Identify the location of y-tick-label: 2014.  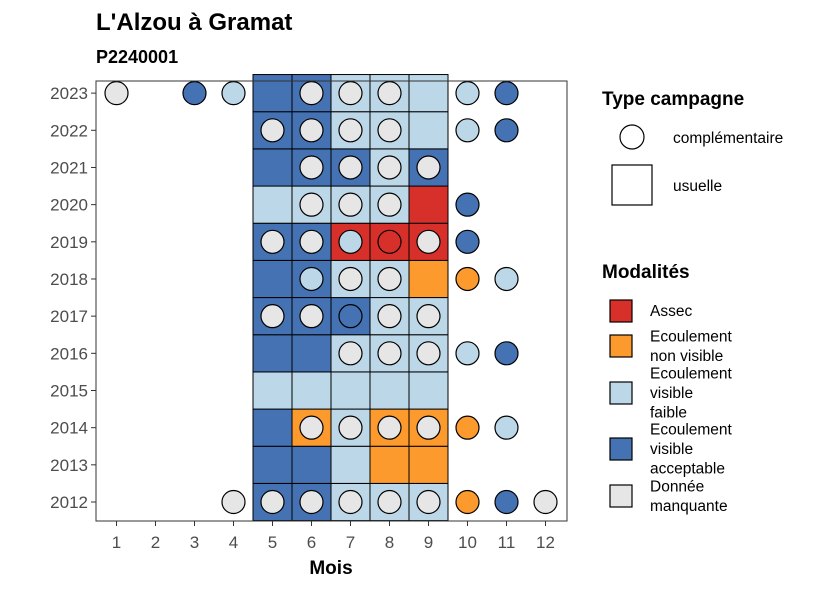
(69, 428).